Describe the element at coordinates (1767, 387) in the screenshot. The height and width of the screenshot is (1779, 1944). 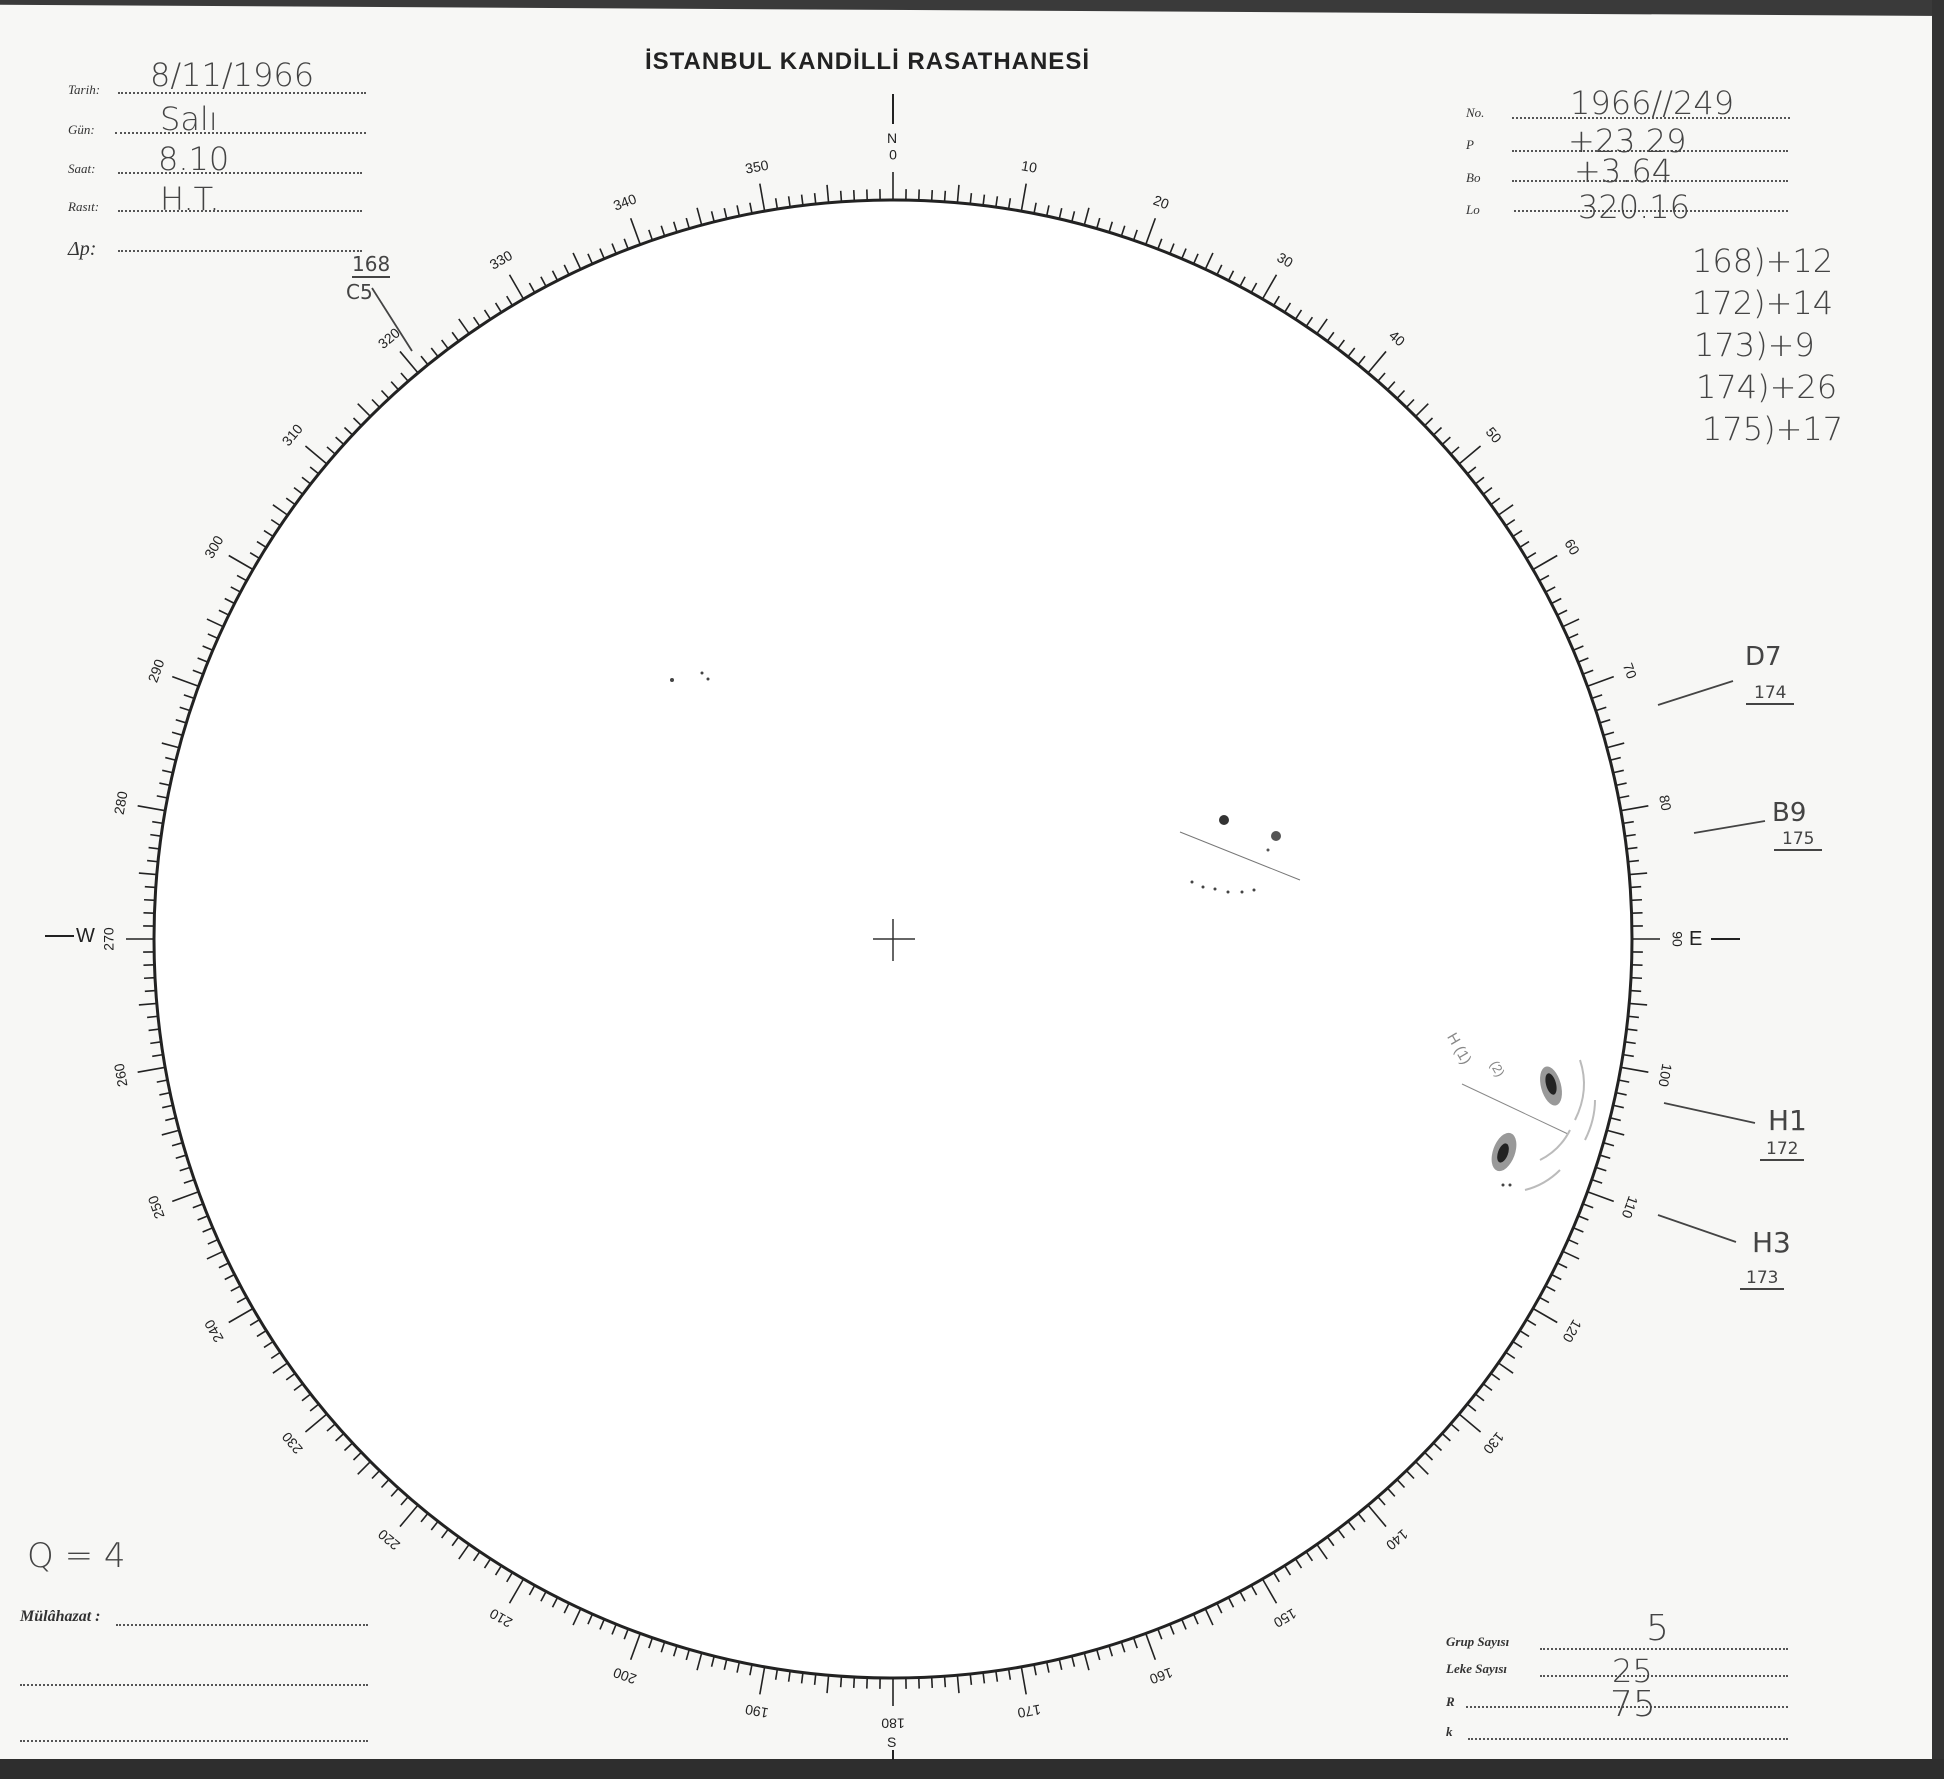
I see `group-note: 174)+26` at that location.